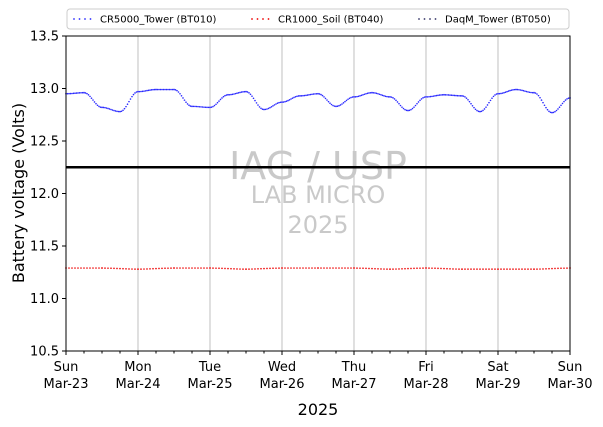  I want to click on y-tick-label: 10.5, so click(44, 352).